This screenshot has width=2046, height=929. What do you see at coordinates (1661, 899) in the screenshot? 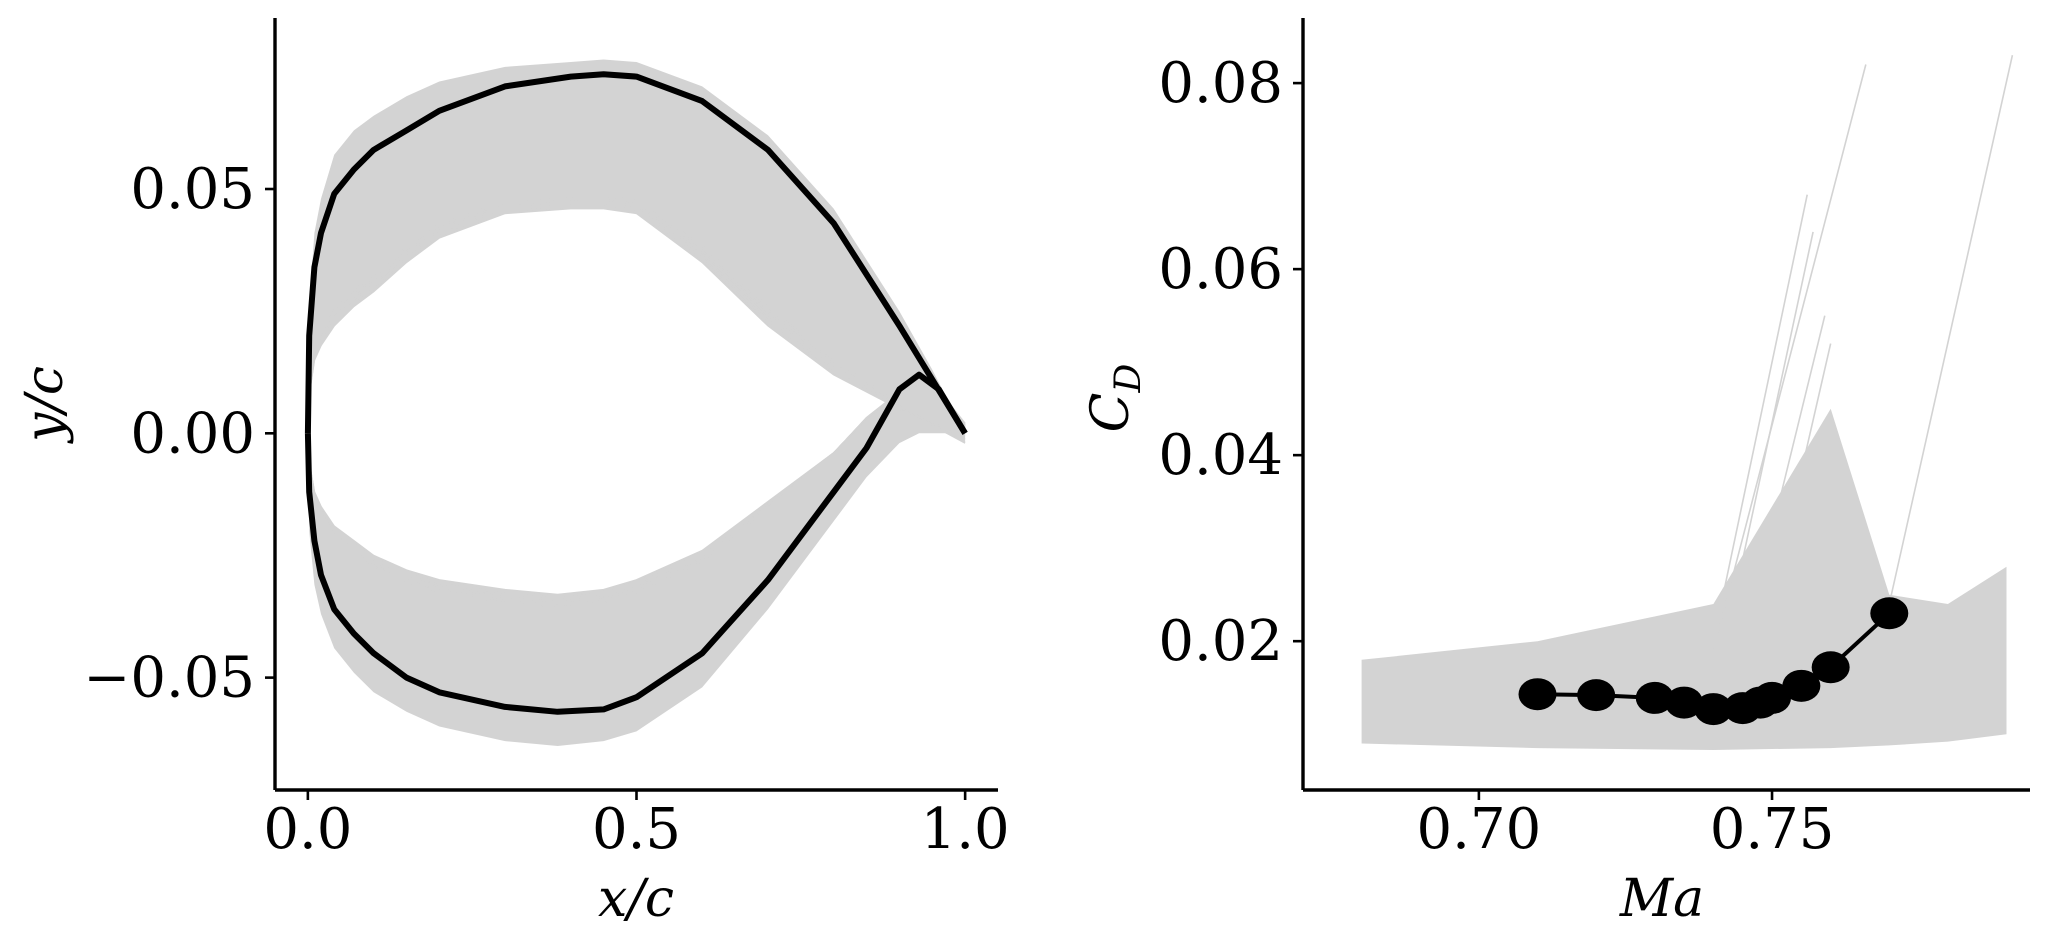
I see `right-x-axis-label: Ma` at bounding box center [1661, 899].